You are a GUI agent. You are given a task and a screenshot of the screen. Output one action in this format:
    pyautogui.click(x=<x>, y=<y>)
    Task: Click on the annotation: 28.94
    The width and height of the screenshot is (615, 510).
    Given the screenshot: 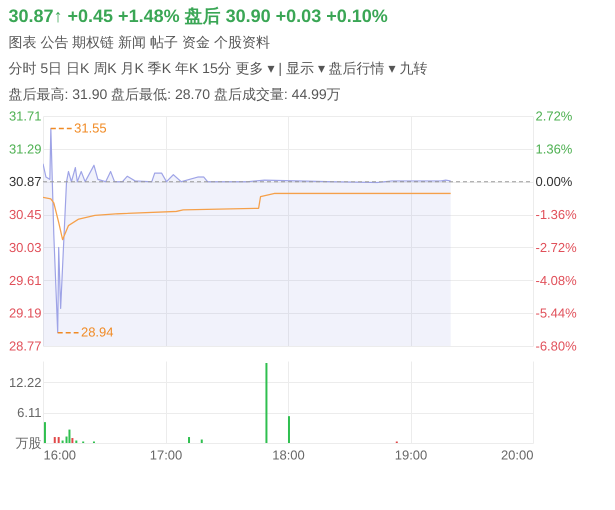 What is the action you would take?
    pyautogui.click(x=97, y=332)
    